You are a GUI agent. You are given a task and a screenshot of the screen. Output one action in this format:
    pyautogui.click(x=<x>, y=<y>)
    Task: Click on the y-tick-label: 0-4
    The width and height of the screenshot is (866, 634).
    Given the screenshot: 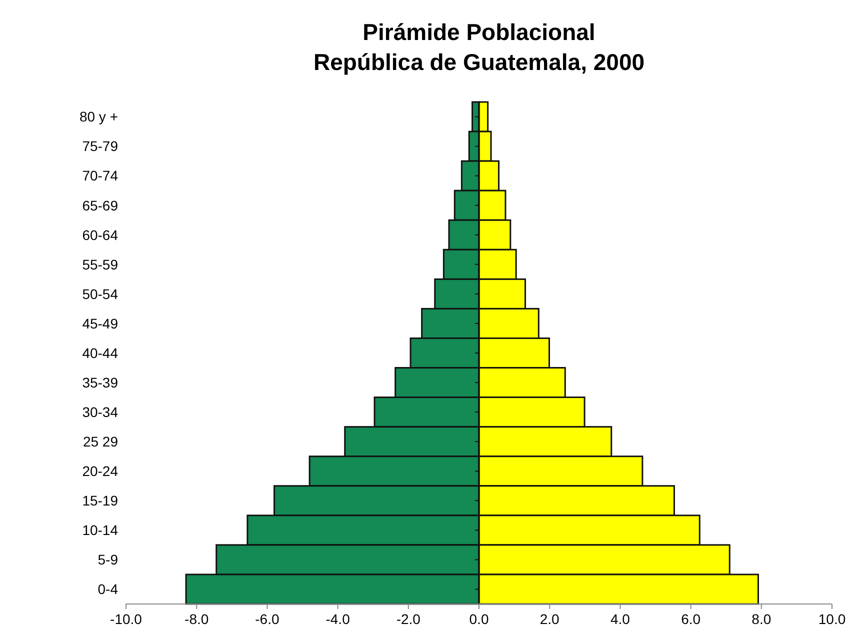 What is the action you would take?
    pyautogui.click(x=108, y=589)
    